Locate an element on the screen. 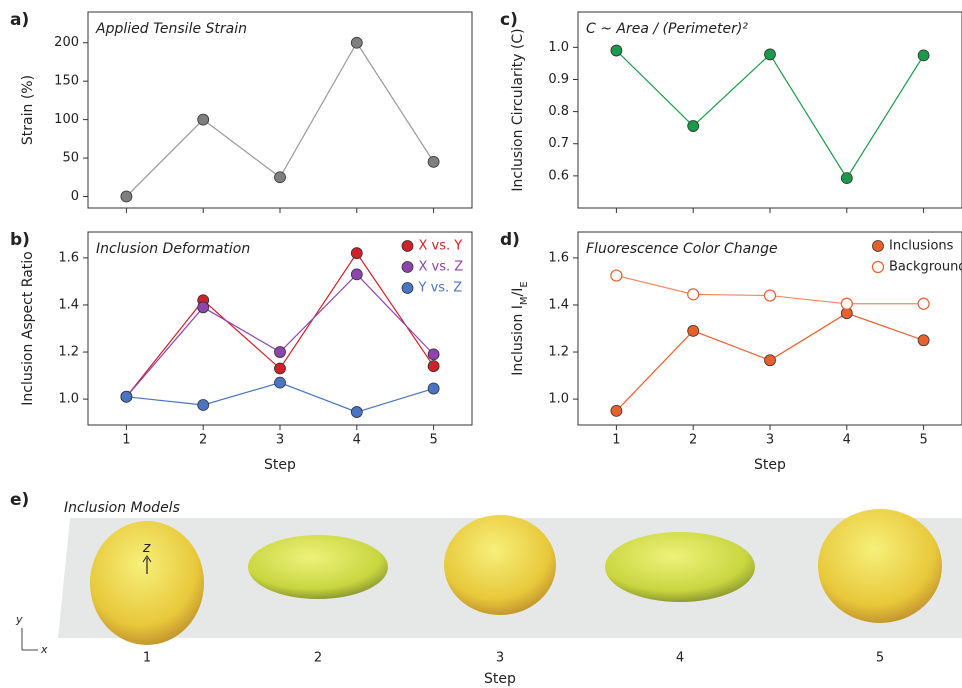 Image resolution: width=962 pixels, height=688 pixels. axis-letter: y is located at coordinates (19, 619).